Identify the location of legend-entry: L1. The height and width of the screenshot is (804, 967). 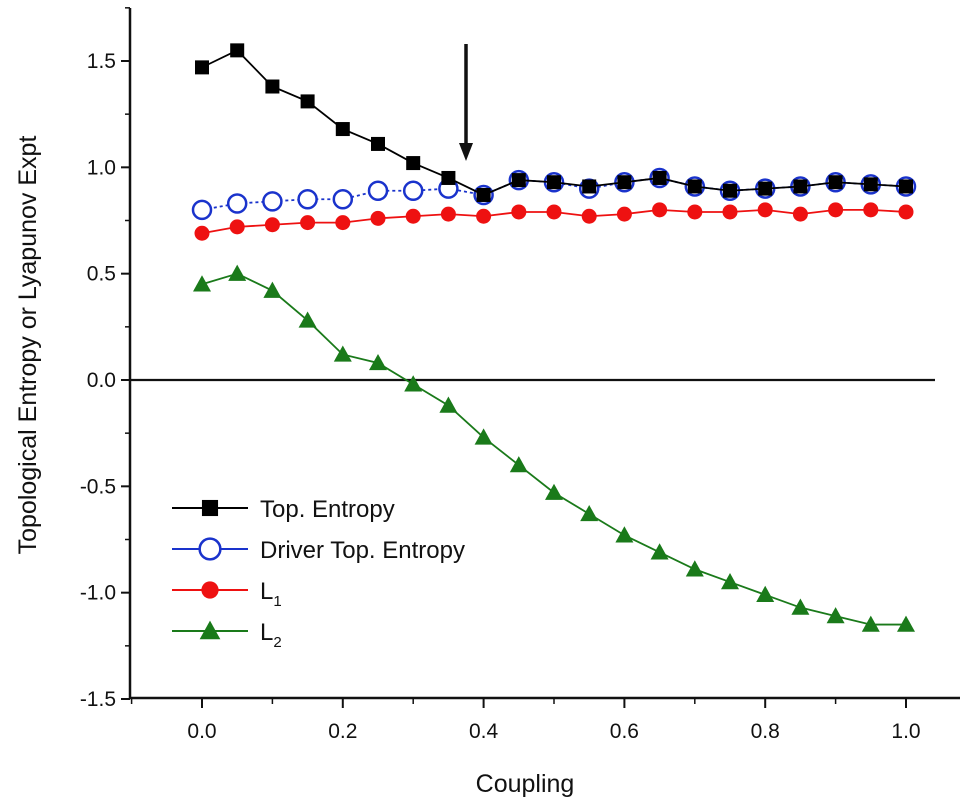
(227, 594).